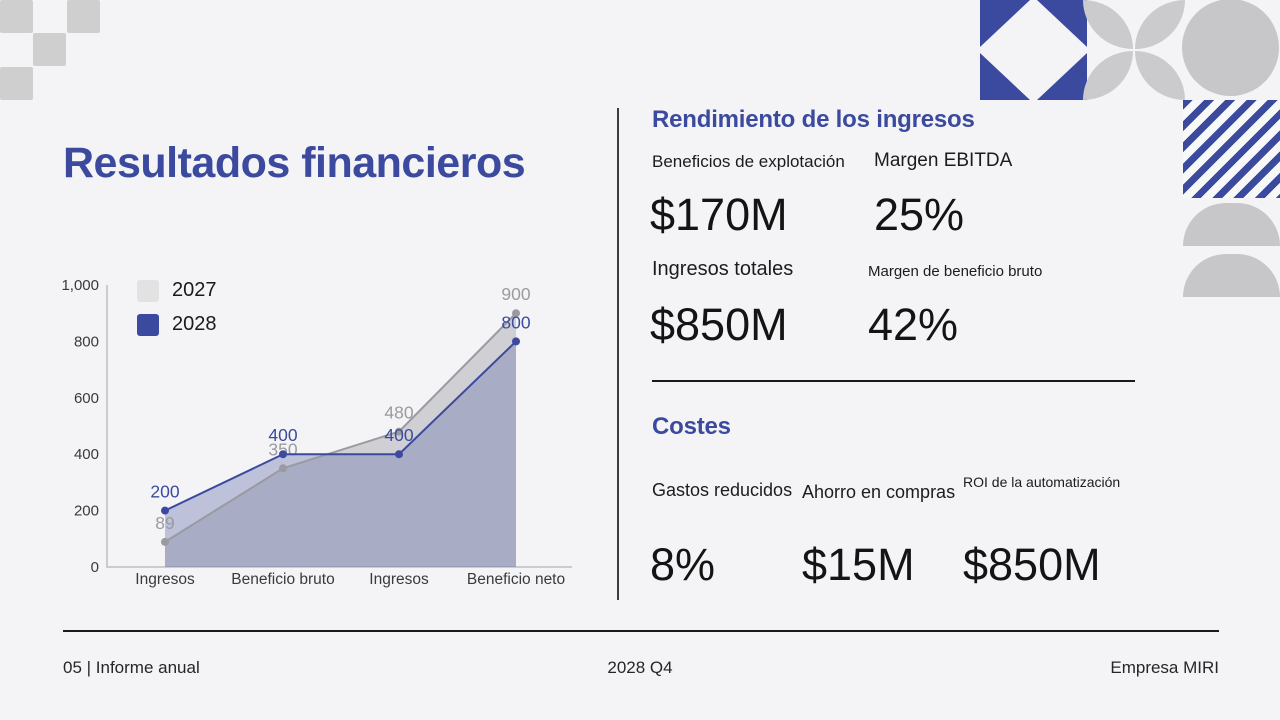  What do you see at coordinates (86, 454) in the screenshot?
I see `y-tick-label: 400` at bounding box center [86, 454].